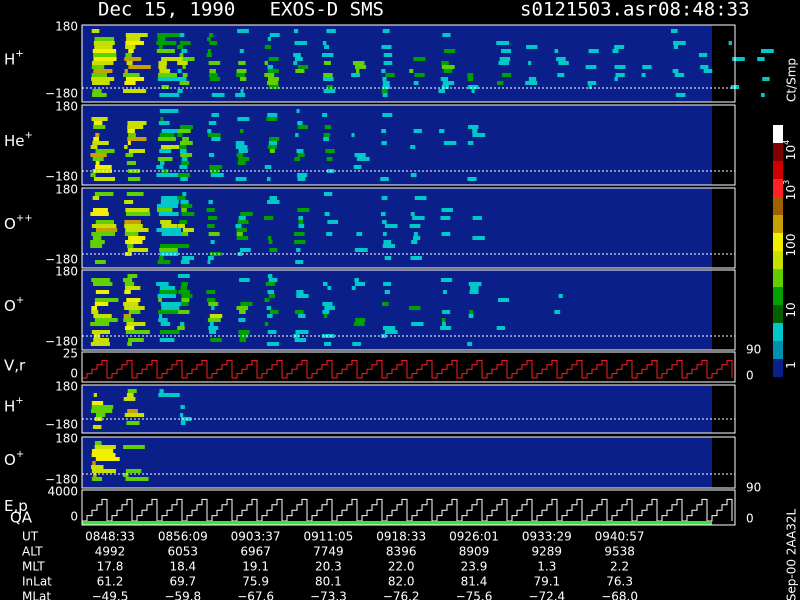 The width and height of the screenshot is (800, 600). Describe the element at coordinates (182, 595) in the screenshot. I see `cell: −59.8` at that location.